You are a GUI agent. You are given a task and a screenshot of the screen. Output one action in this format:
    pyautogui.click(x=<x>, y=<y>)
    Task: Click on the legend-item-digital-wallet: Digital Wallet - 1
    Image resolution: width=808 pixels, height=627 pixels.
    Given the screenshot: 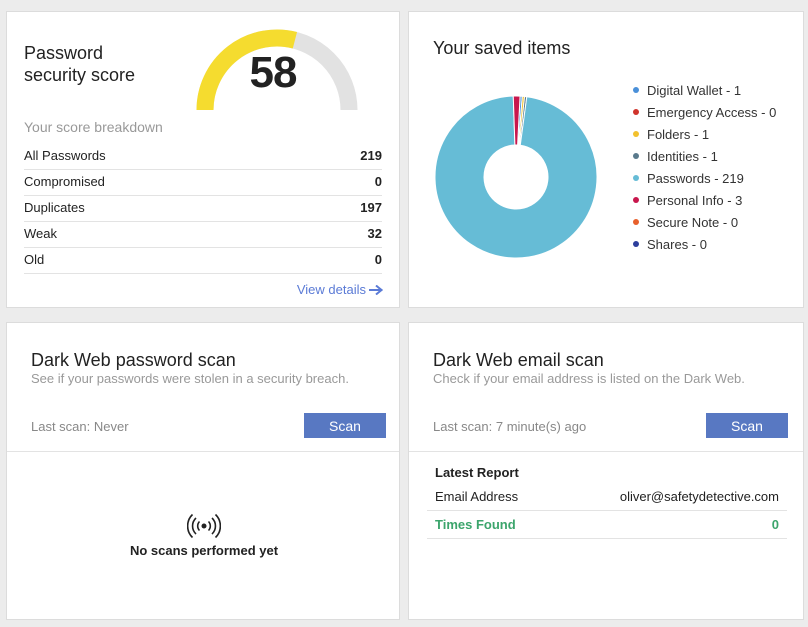 What is the action you would take?
    pyautogui.click(x=704, y=90)
    